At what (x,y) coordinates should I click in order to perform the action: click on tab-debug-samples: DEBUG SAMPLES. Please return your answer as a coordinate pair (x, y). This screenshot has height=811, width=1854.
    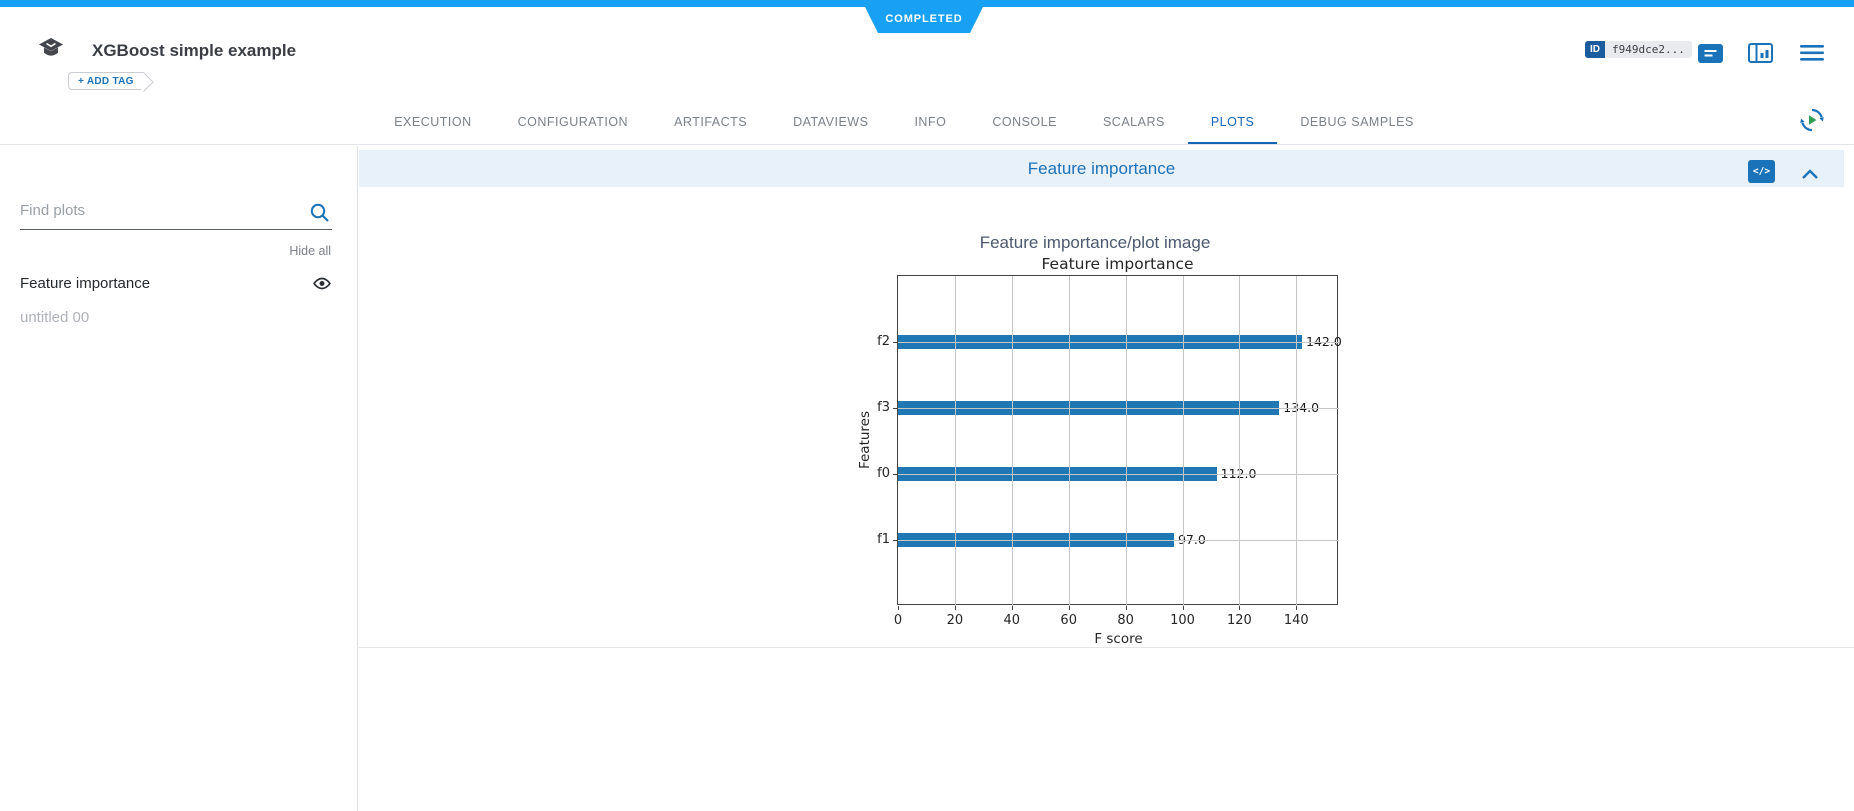
    Looking at the image, I should click on (1357, 122).